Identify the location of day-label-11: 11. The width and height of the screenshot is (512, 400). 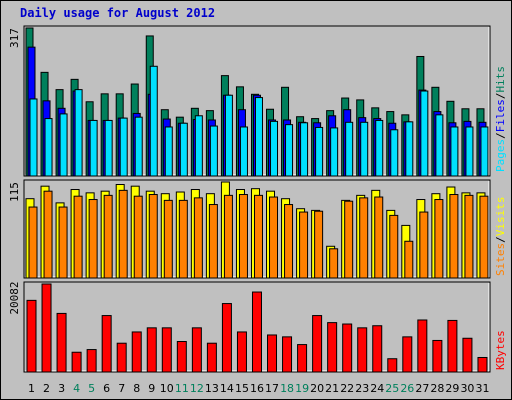
(182, 388).